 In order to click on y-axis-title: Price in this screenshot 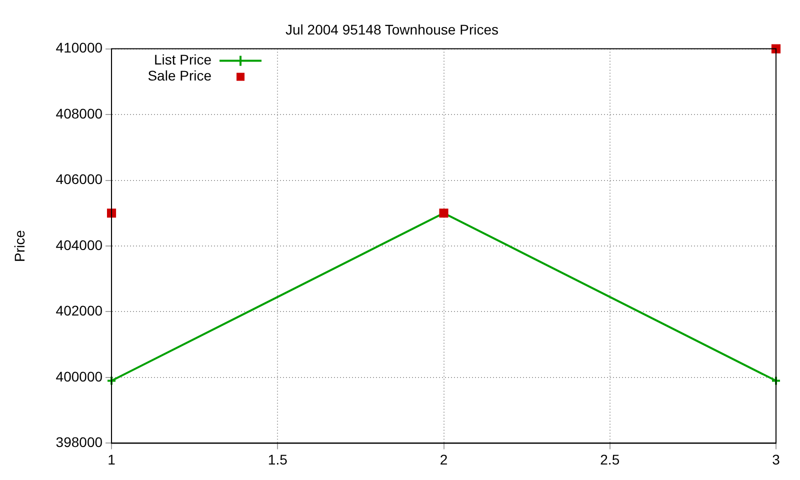, I will do `click(19, 246)`.